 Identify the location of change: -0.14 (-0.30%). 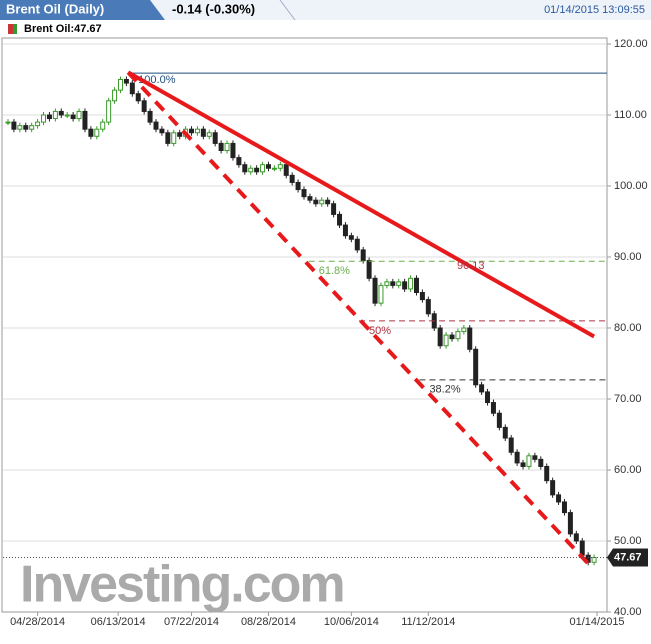
(213, 8).